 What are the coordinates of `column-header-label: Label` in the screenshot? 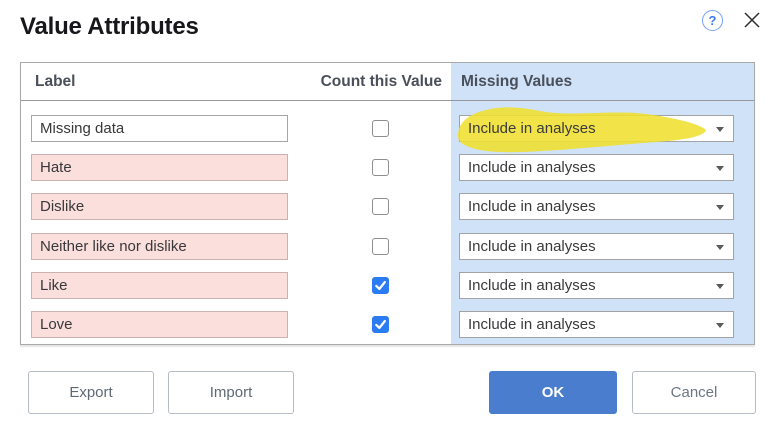 It's located at (55, 81).